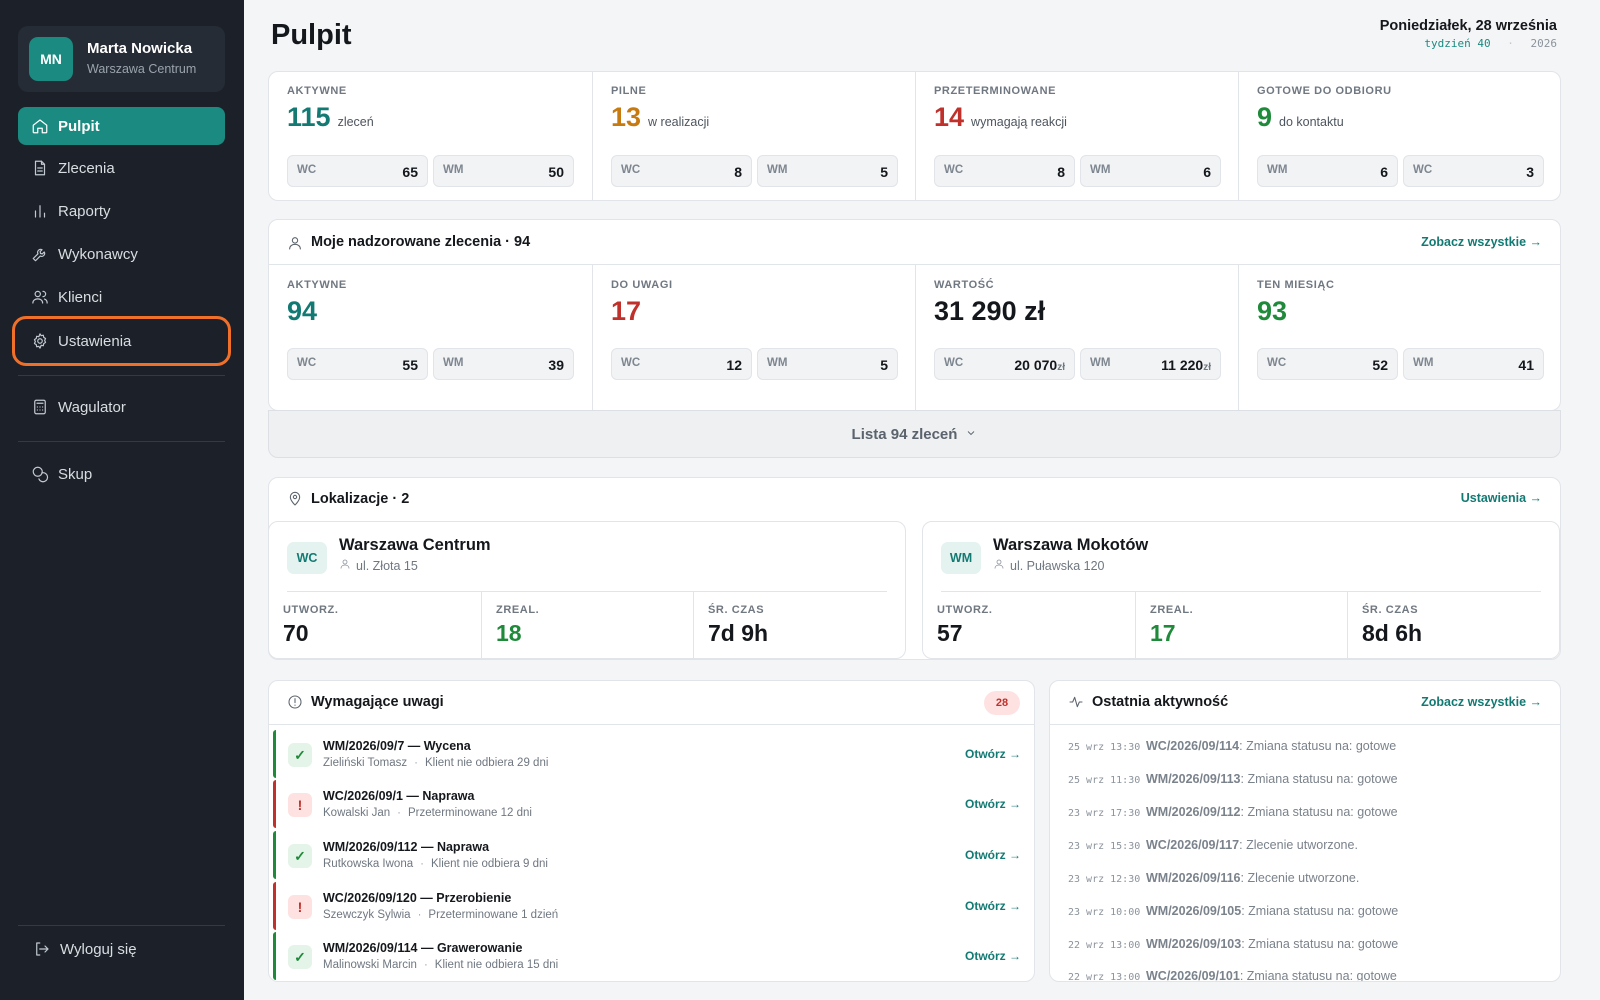 This screenshot has width=1600, height=1000. Describe the element at coordinates (1481, 242) in the screenshot. I see `view-all-supervised-link: Zobacz wszystkie →` at that location.